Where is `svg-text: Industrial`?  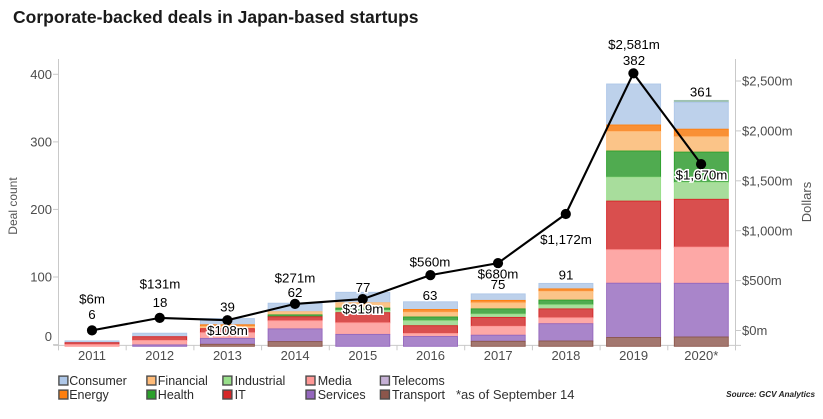 svg-text: Industrial is located at coordinates (260, 381).